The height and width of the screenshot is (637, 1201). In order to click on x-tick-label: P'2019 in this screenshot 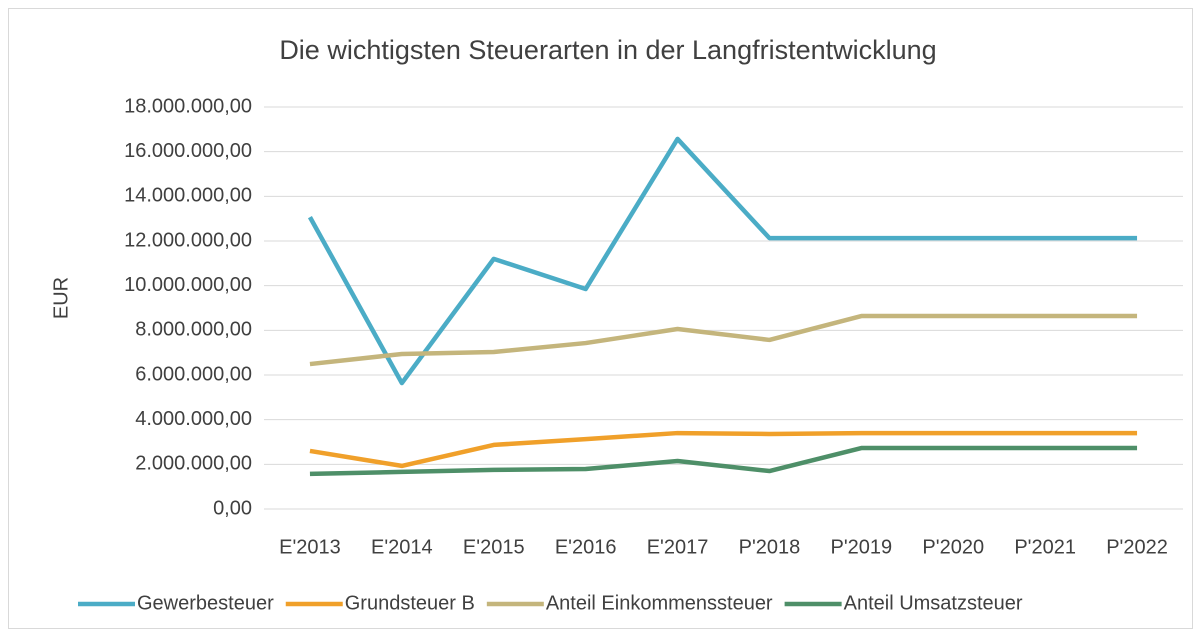, I will do `click(862, 547)`.